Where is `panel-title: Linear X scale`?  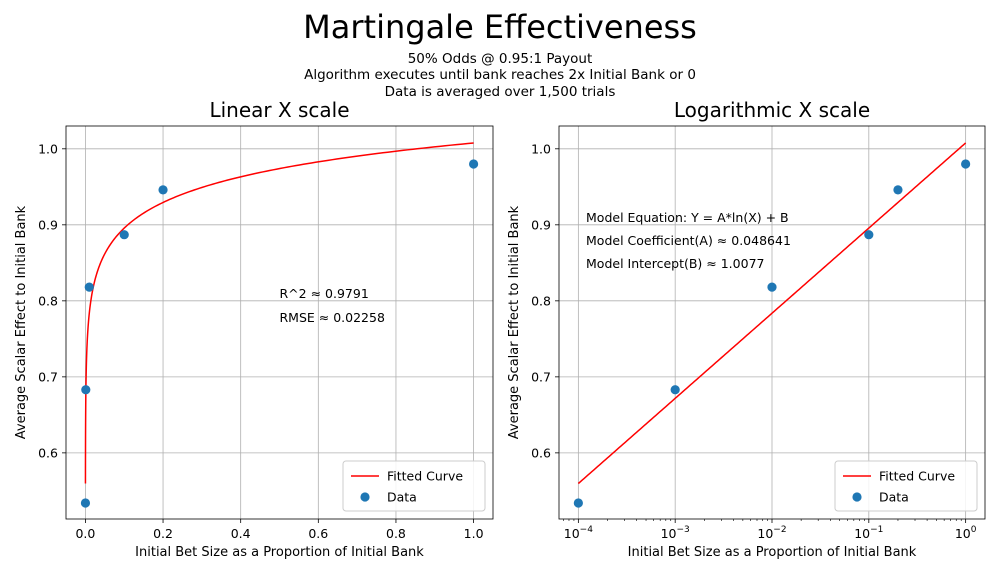 panel-title: Linear X scale is located at coordinates (279, 110).